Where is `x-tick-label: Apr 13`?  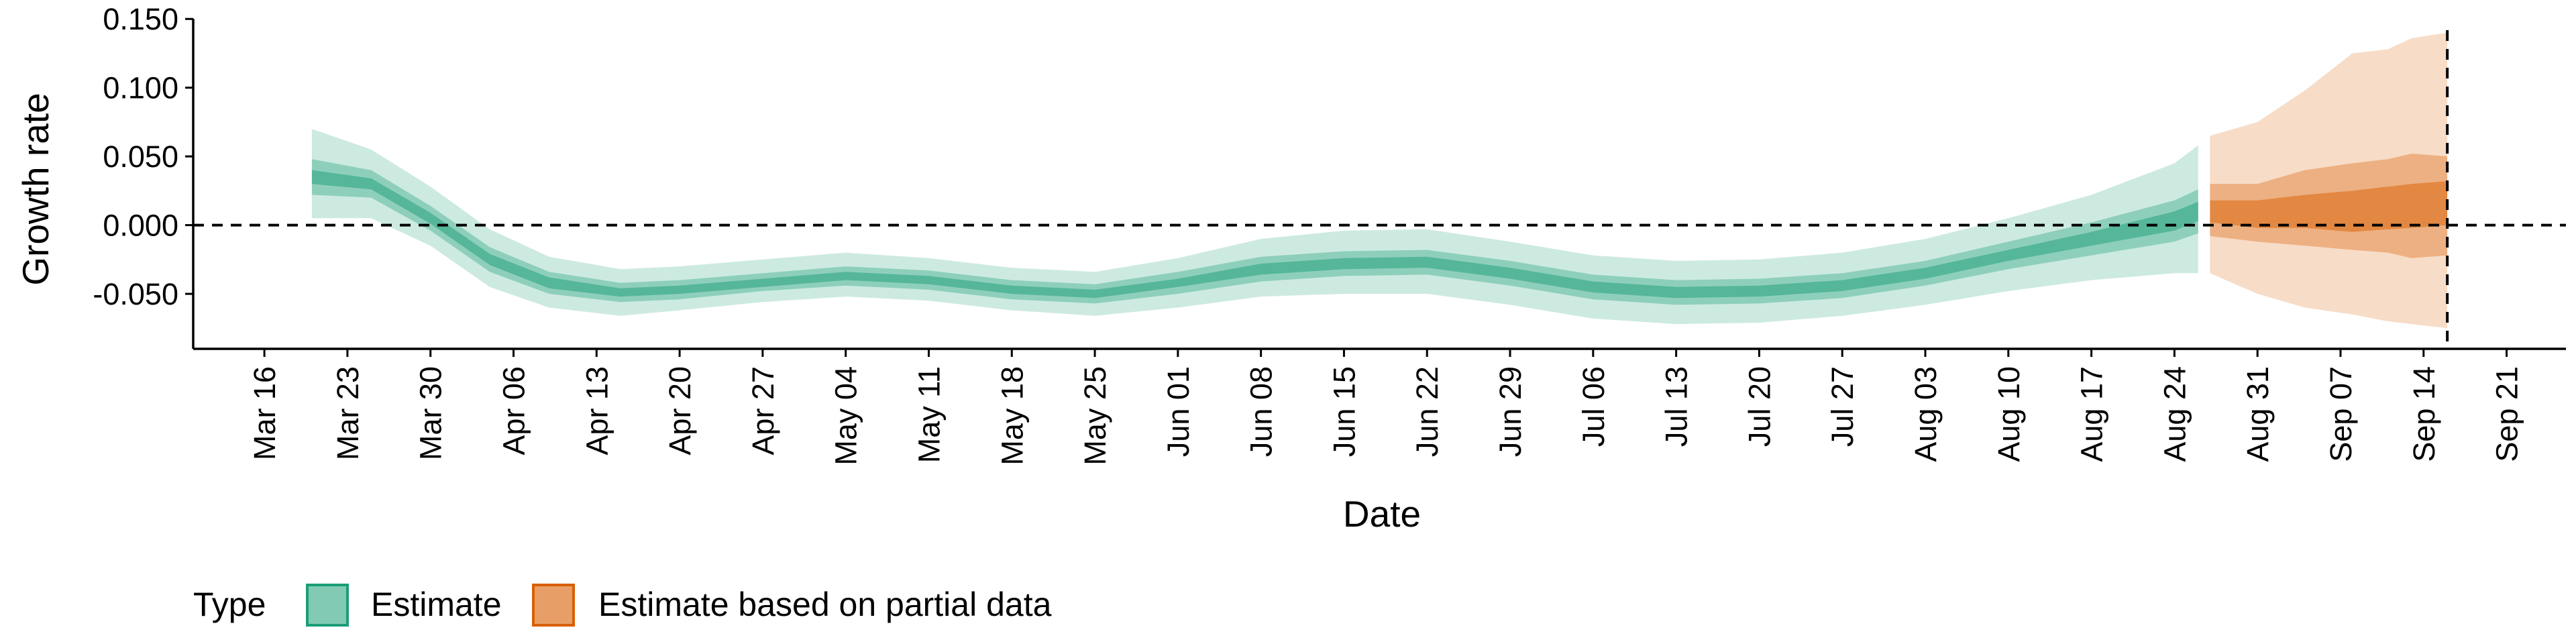 x-tick-label: Apr 13 is located at coordinates (597, 410).